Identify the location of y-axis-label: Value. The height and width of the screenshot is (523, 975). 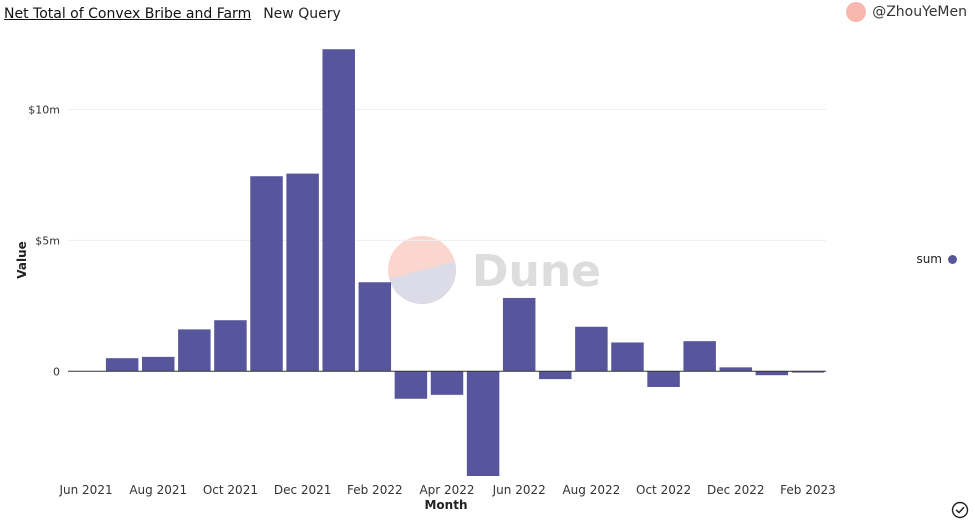
(22, 260).